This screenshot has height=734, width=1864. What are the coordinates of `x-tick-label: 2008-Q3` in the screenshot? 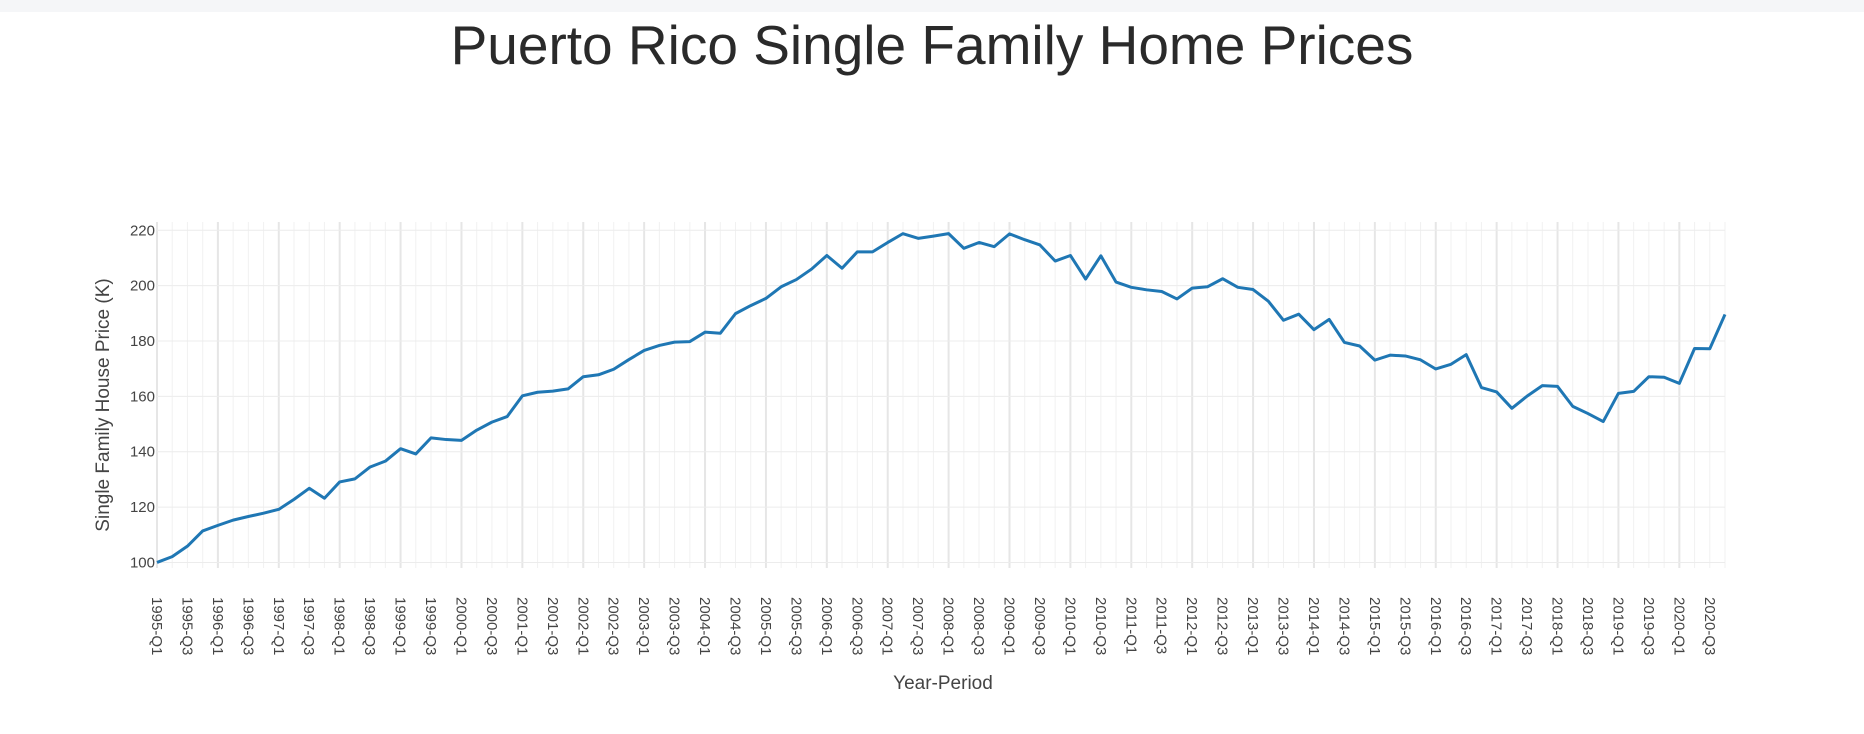 It's located at (978, 626).